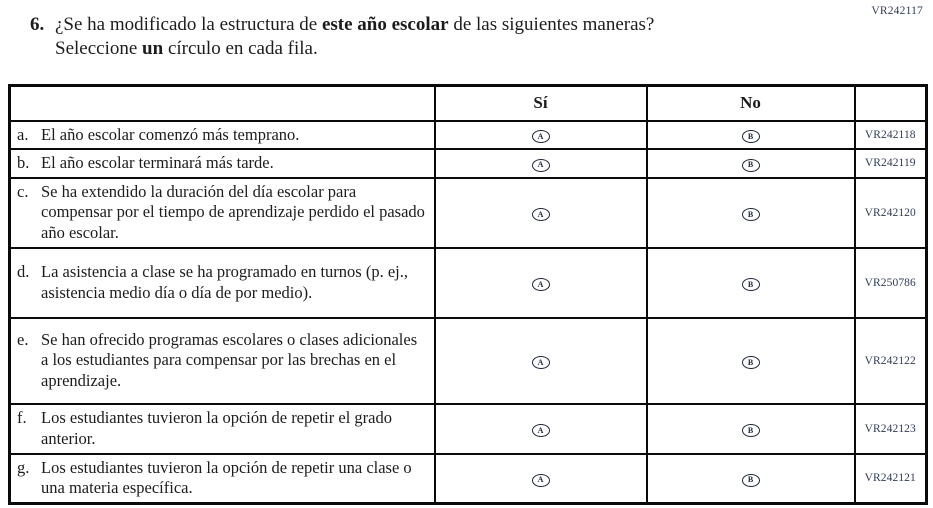  What do you see at coordinates (355, 37) in the screenshot?
I see `question-seg2: de las siguientes maneras? Seleccione` at bounding box center [355, 37].